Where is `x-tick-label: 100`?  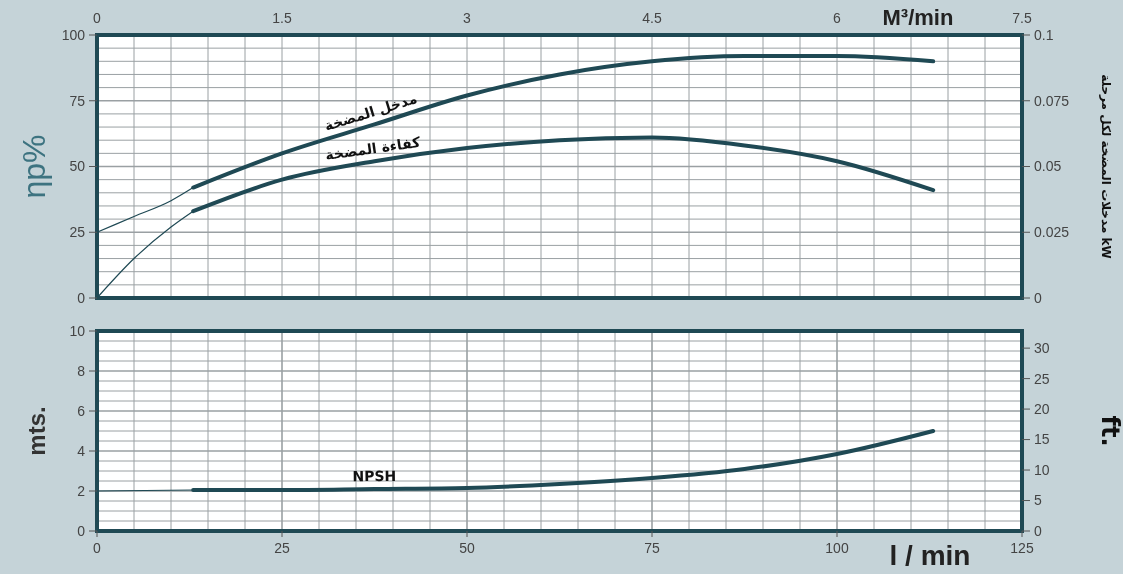 x-tick-label: 100 is located at coordinates (837, 548).